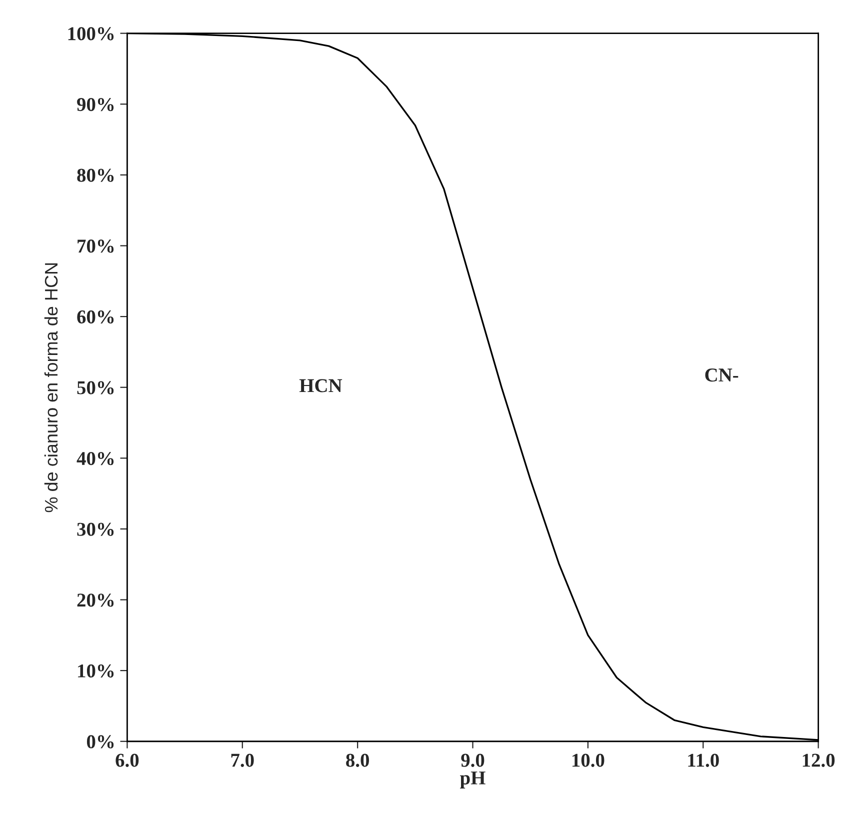 The height and width of the screenshot is (833, 848). I want to click on x-tick-label: 7.0, so click(242, 760).